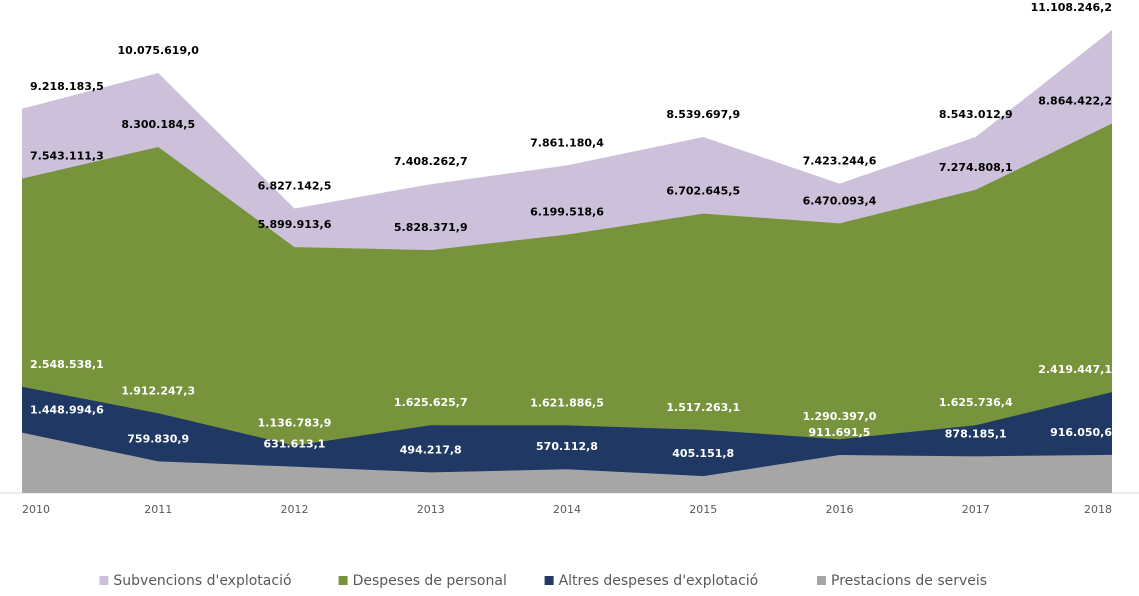  I want to click on area, so click(567, 462).